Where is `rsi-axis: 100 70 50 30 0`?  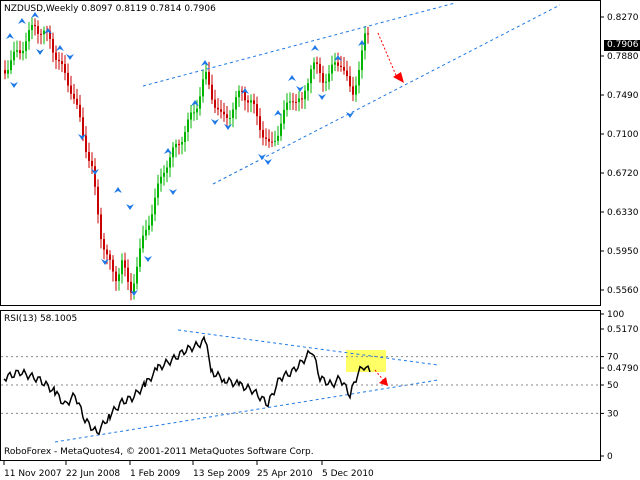 rsi-axis: 100 70 50 30 0 is located at coordinates (612, 386).